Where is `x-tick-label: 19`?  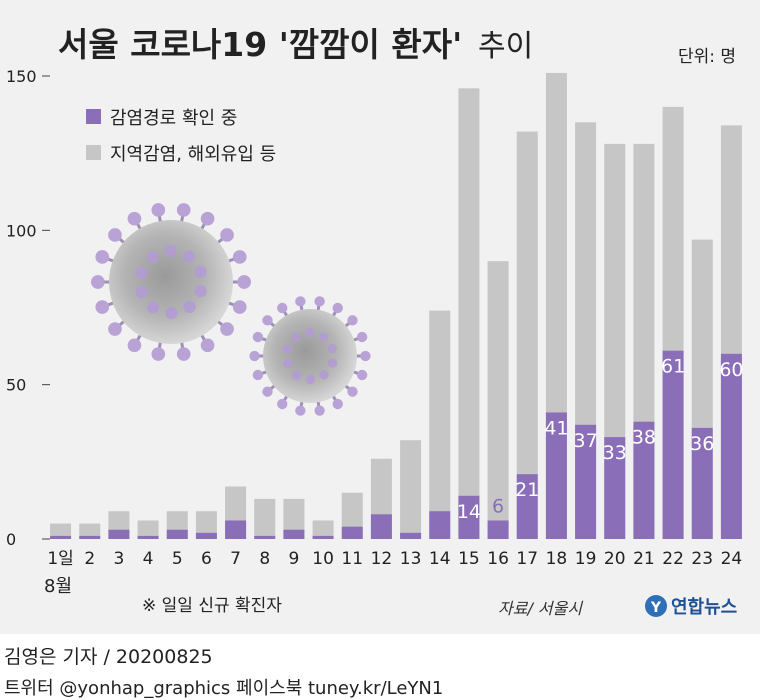
x-tick-label: 19 is located at coordinates (586, 559).